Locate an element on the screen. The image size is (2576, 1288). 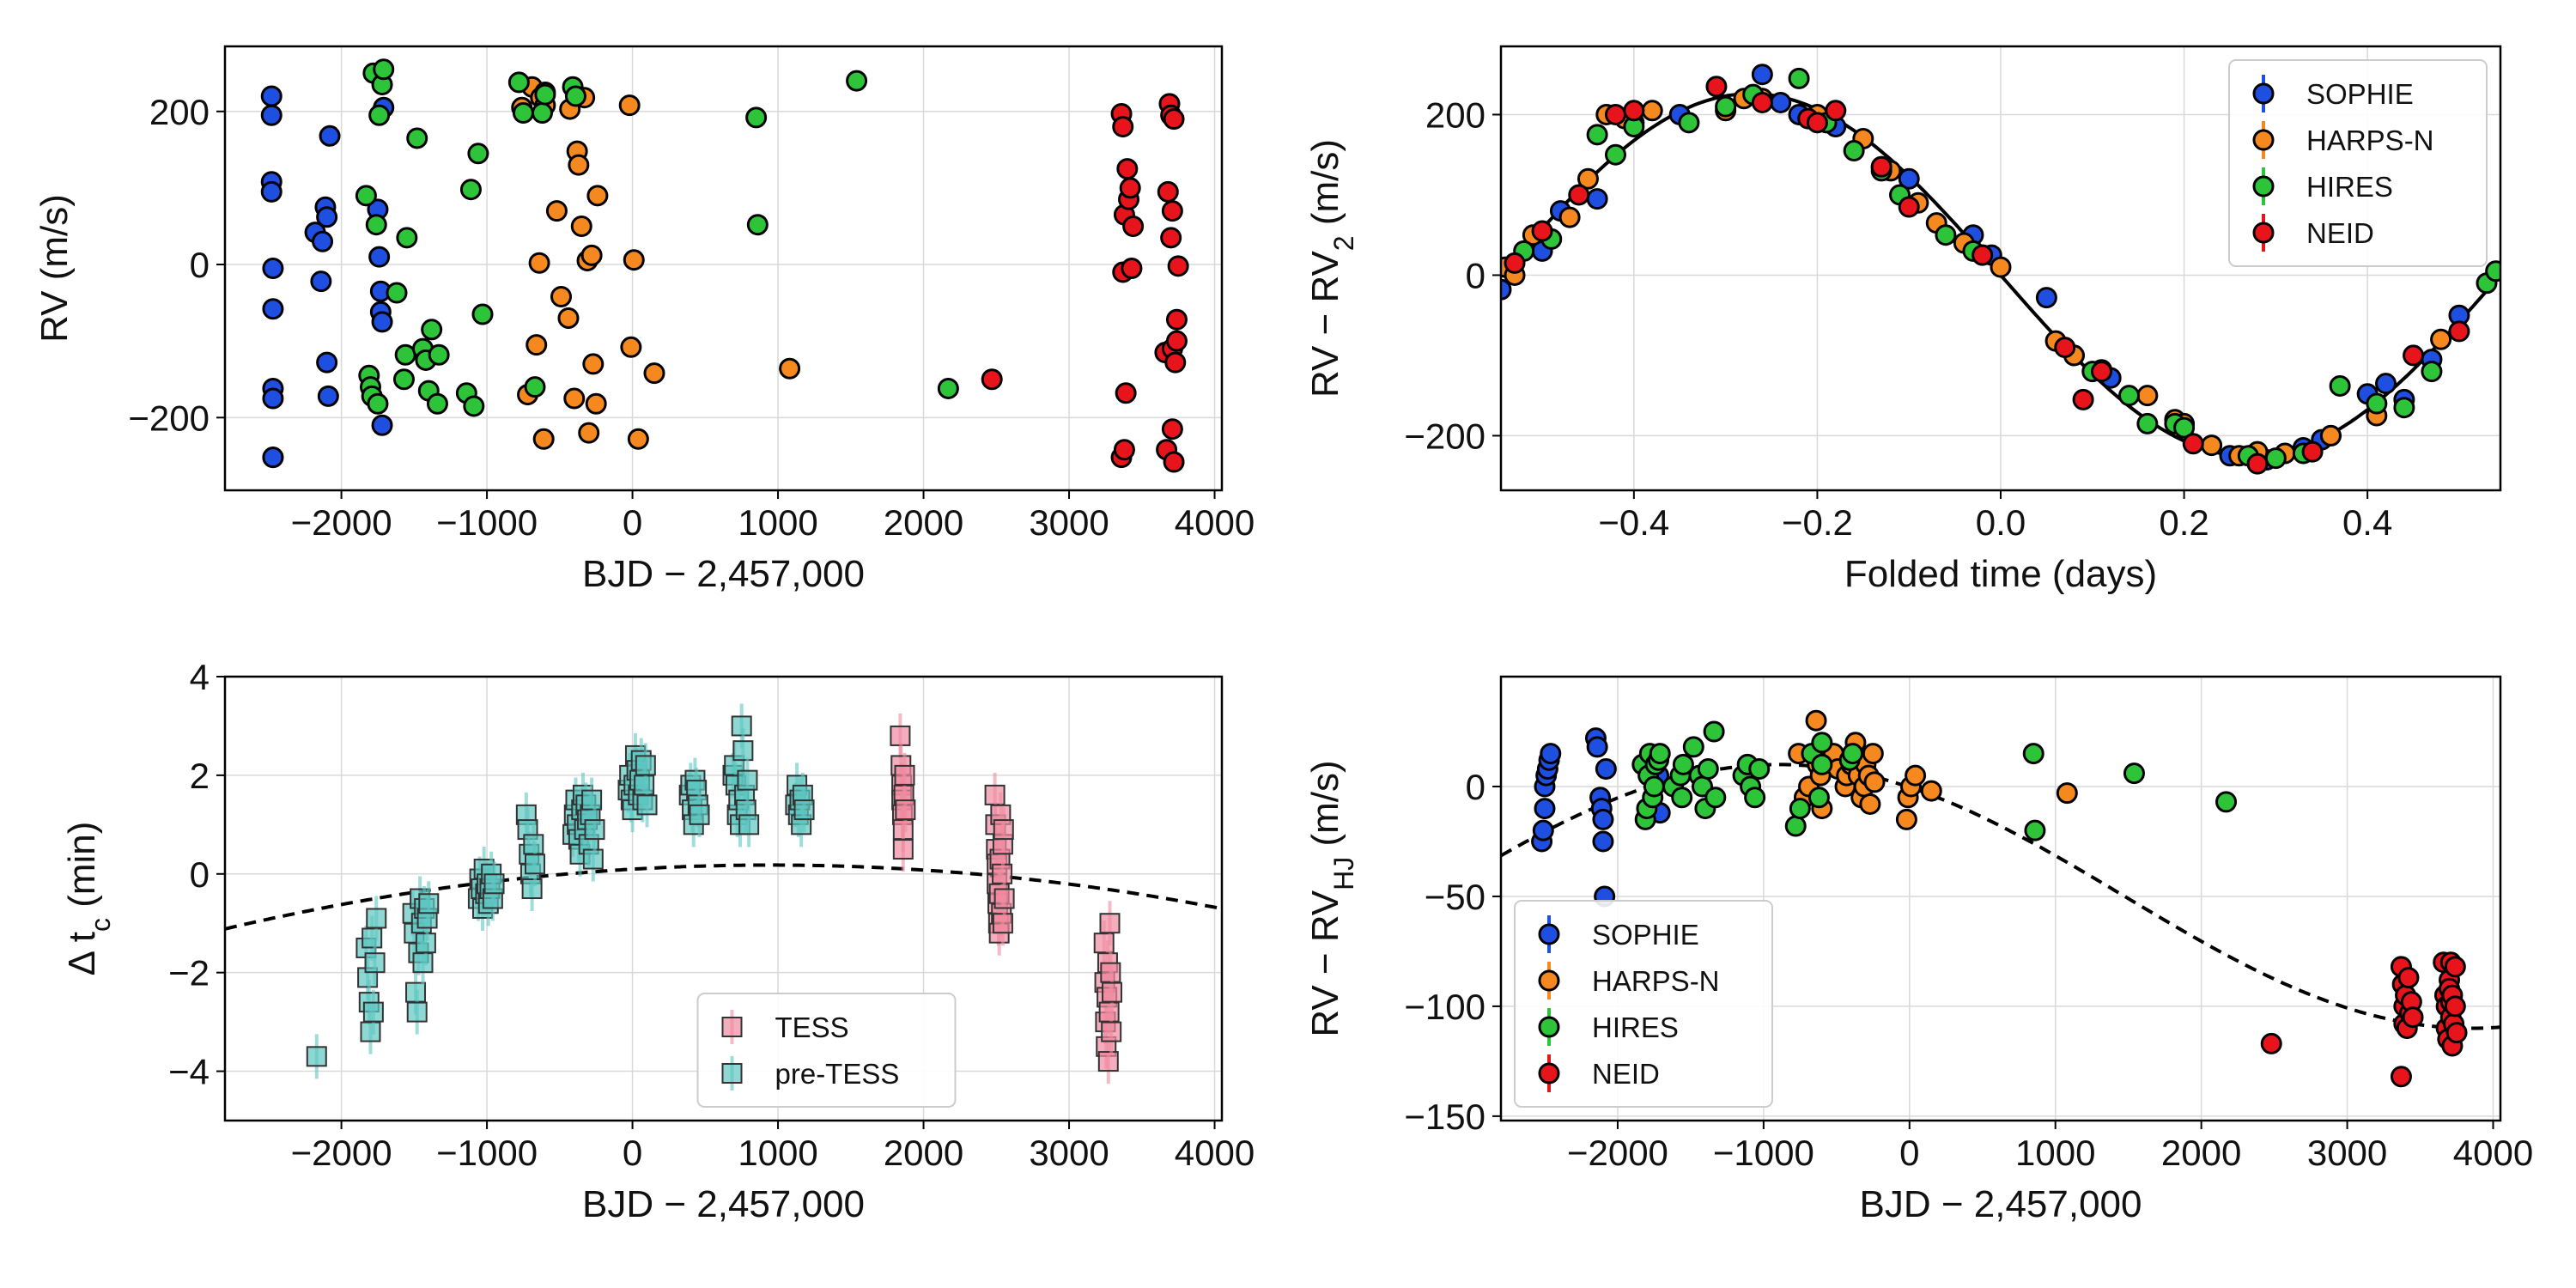
y-tick-label: 4 is located at coordinates (200, 677).